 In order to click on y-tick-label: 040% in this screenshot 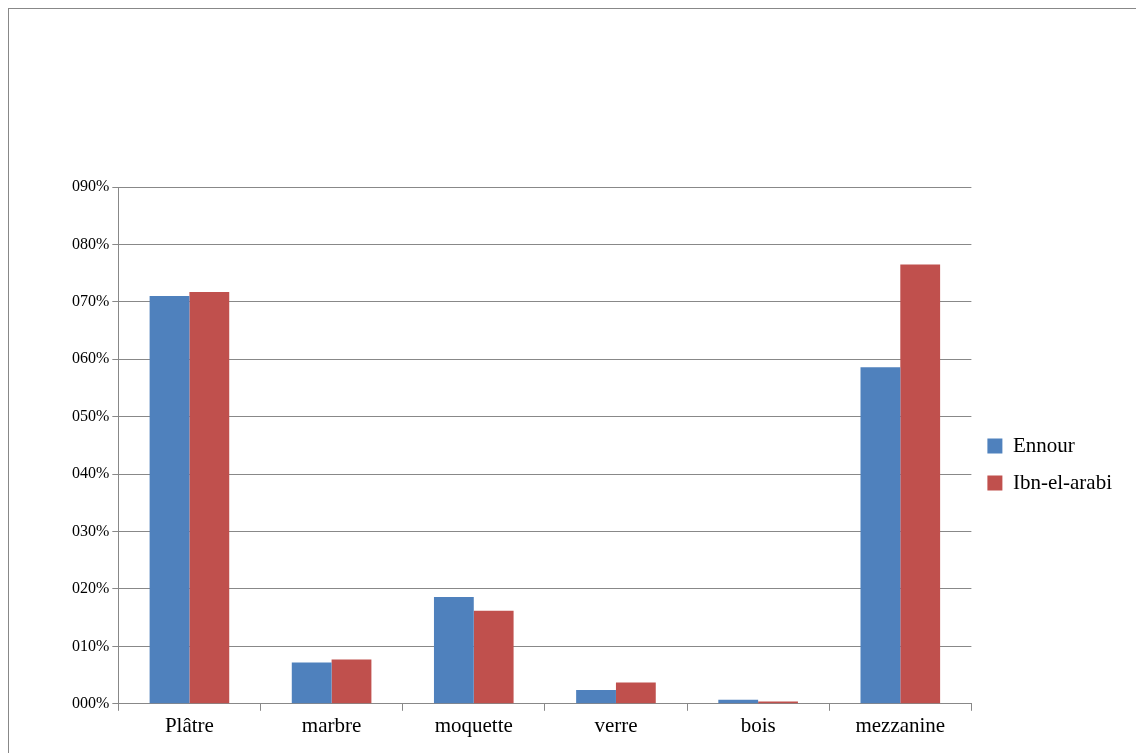, I will do `click(91, 473)`.